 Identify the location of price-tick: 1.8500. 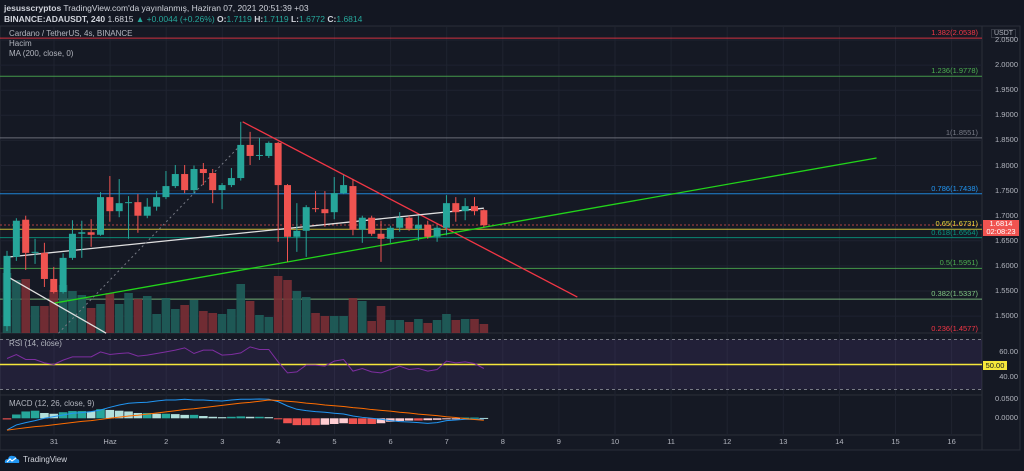
(1006, 140).